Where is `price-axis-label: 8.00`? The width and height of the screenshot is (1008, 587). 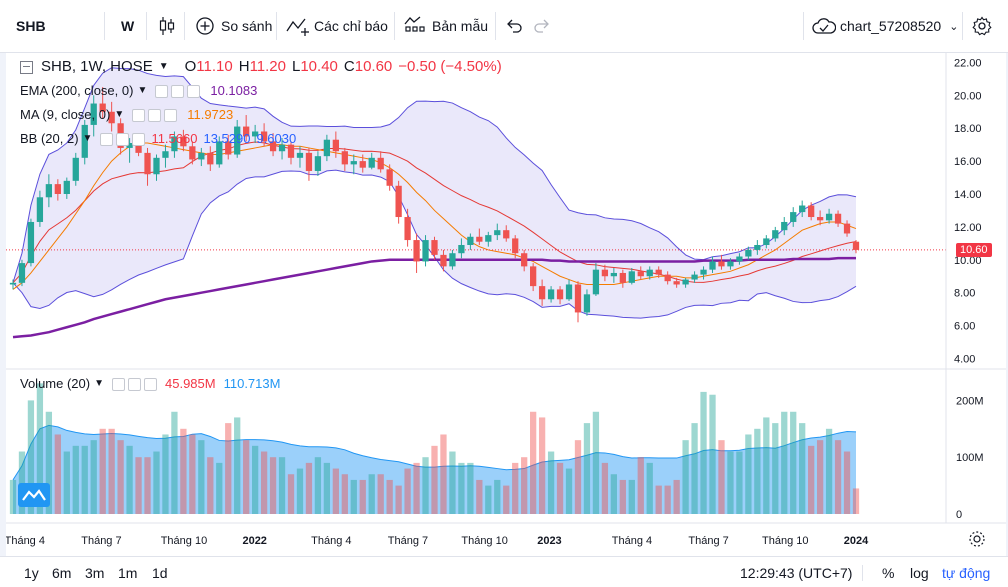 price-axis-label: 8.00 is located at coordinates (964, 294).